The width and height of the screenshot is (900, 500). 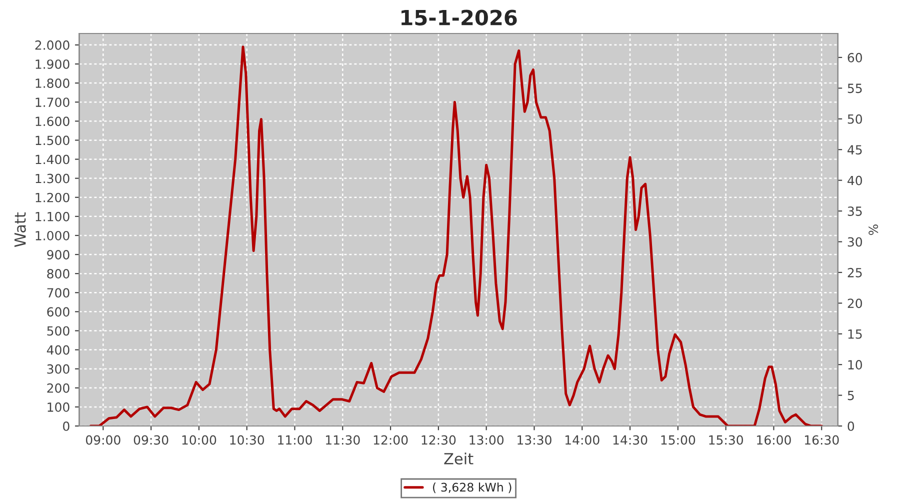 What do you see at coordinates (855, 57) in the screenshot?
I see `y2-tick-label: 60` at bounding box center [855, 57].